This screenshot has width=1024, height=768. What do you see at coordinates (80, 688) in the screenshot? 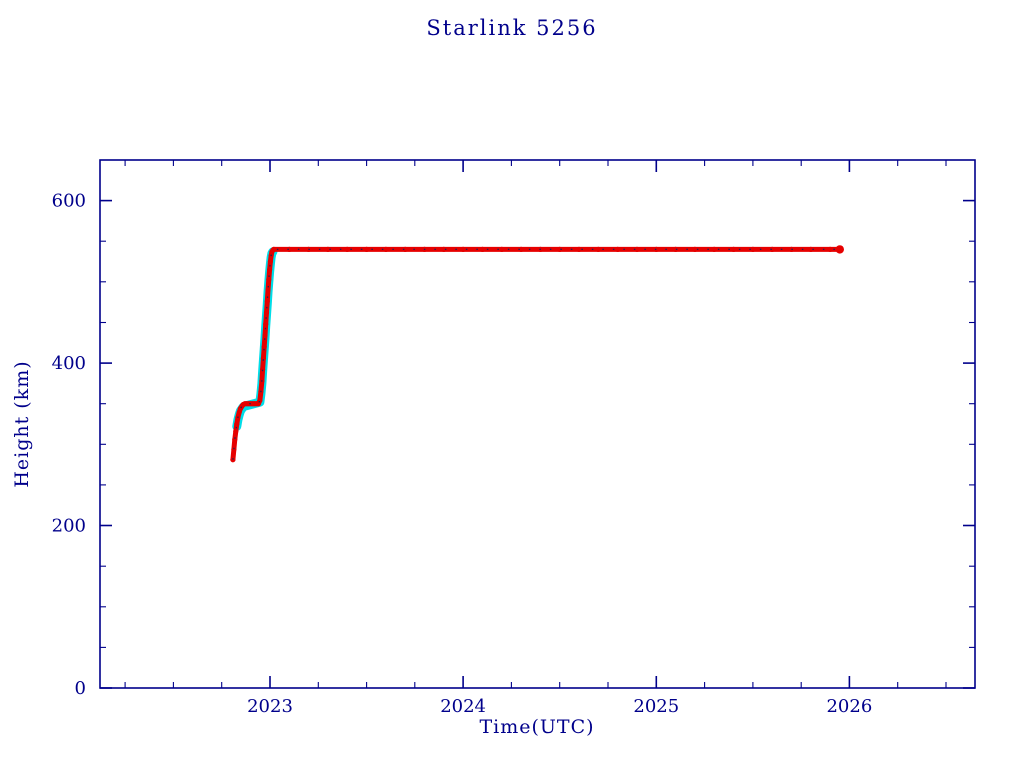
I see `y-tick-label: 0` at bounding box center [80, 688].